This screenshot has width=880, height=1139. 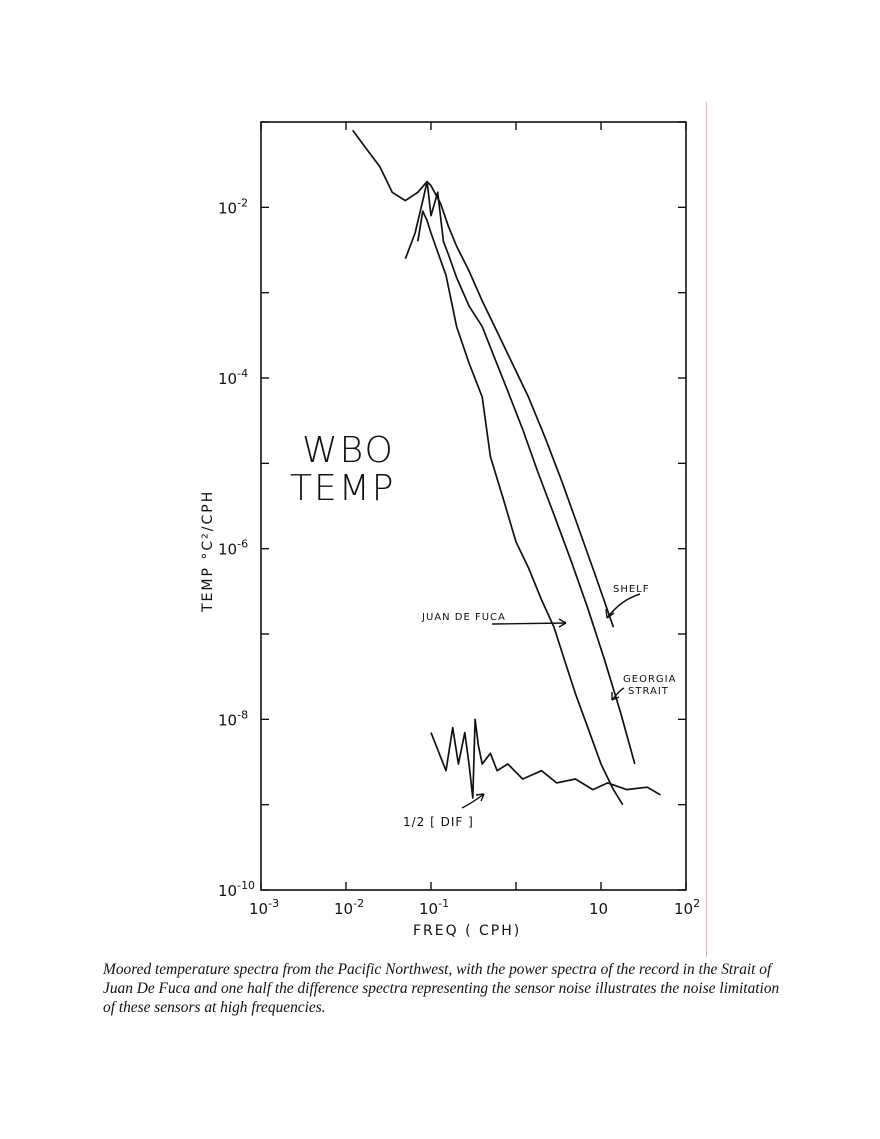 I want to click on x-tick-label: 10⁻², so click(x=349, y=907).